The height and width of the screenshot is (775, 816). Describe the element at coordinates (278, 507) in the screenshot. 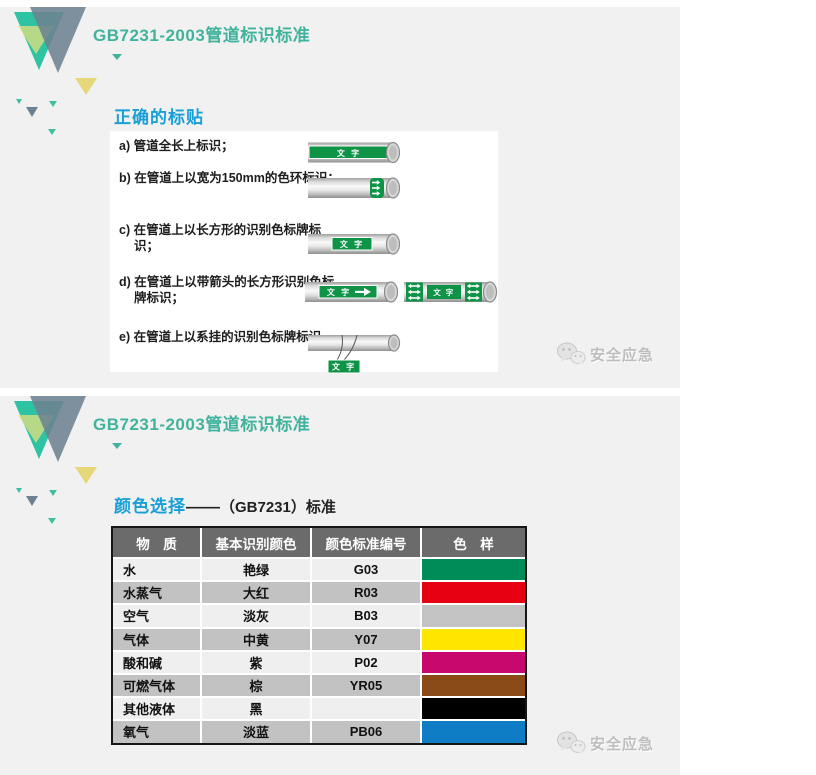

I see `section-title-standard: （GB7231）标准` at that location.